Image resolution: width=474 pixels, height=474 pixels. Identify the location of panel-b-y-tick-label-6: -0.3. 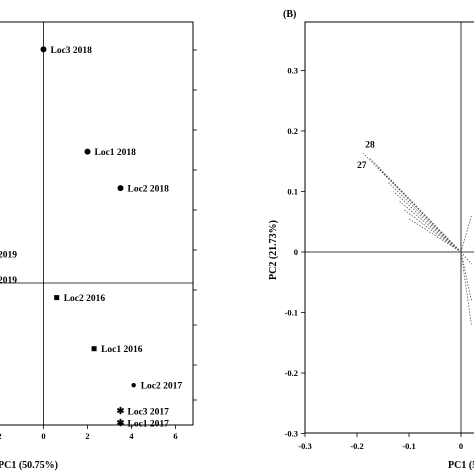
(291, 434).